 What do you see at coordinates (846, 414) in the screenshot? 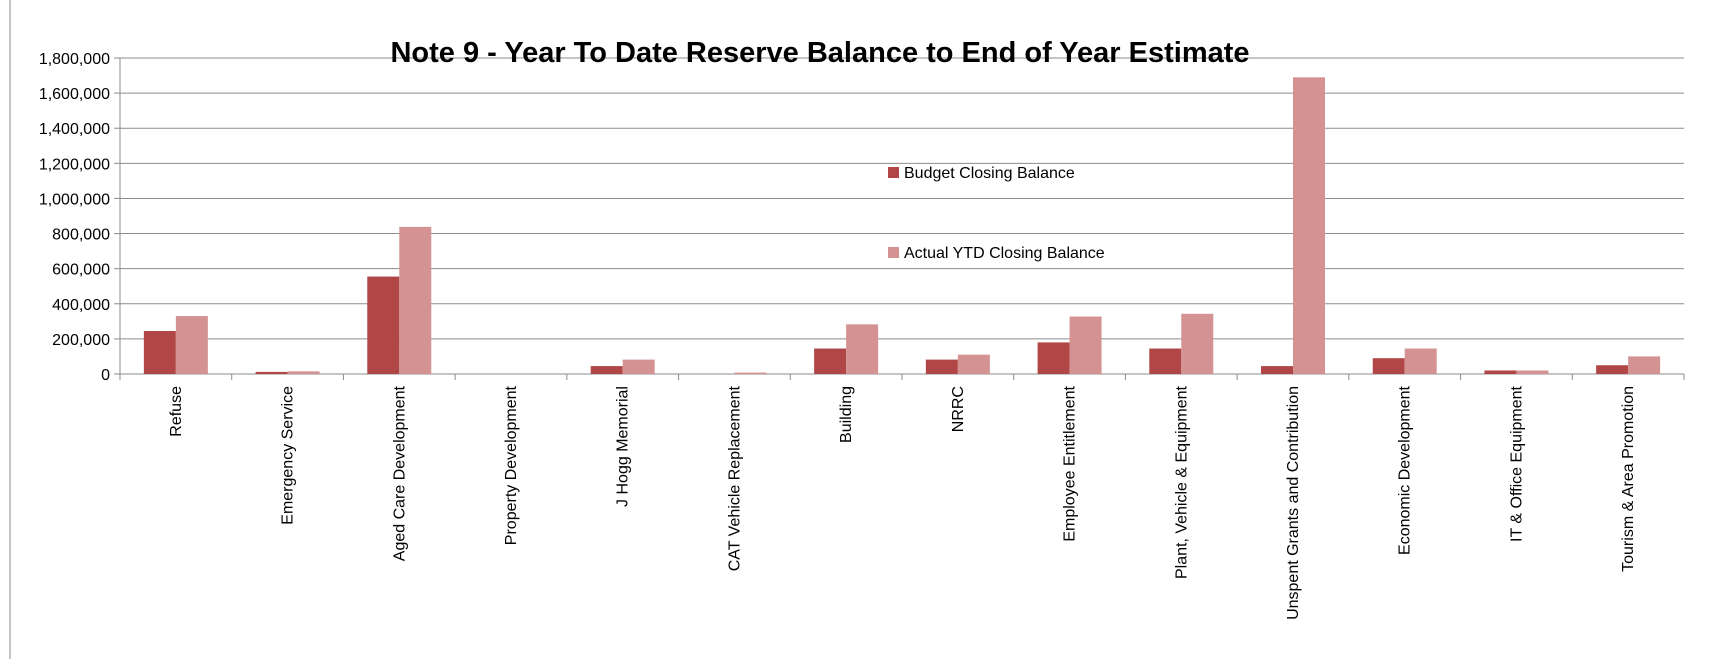
I see `category-label: Building` at bounding box center [846, 414].